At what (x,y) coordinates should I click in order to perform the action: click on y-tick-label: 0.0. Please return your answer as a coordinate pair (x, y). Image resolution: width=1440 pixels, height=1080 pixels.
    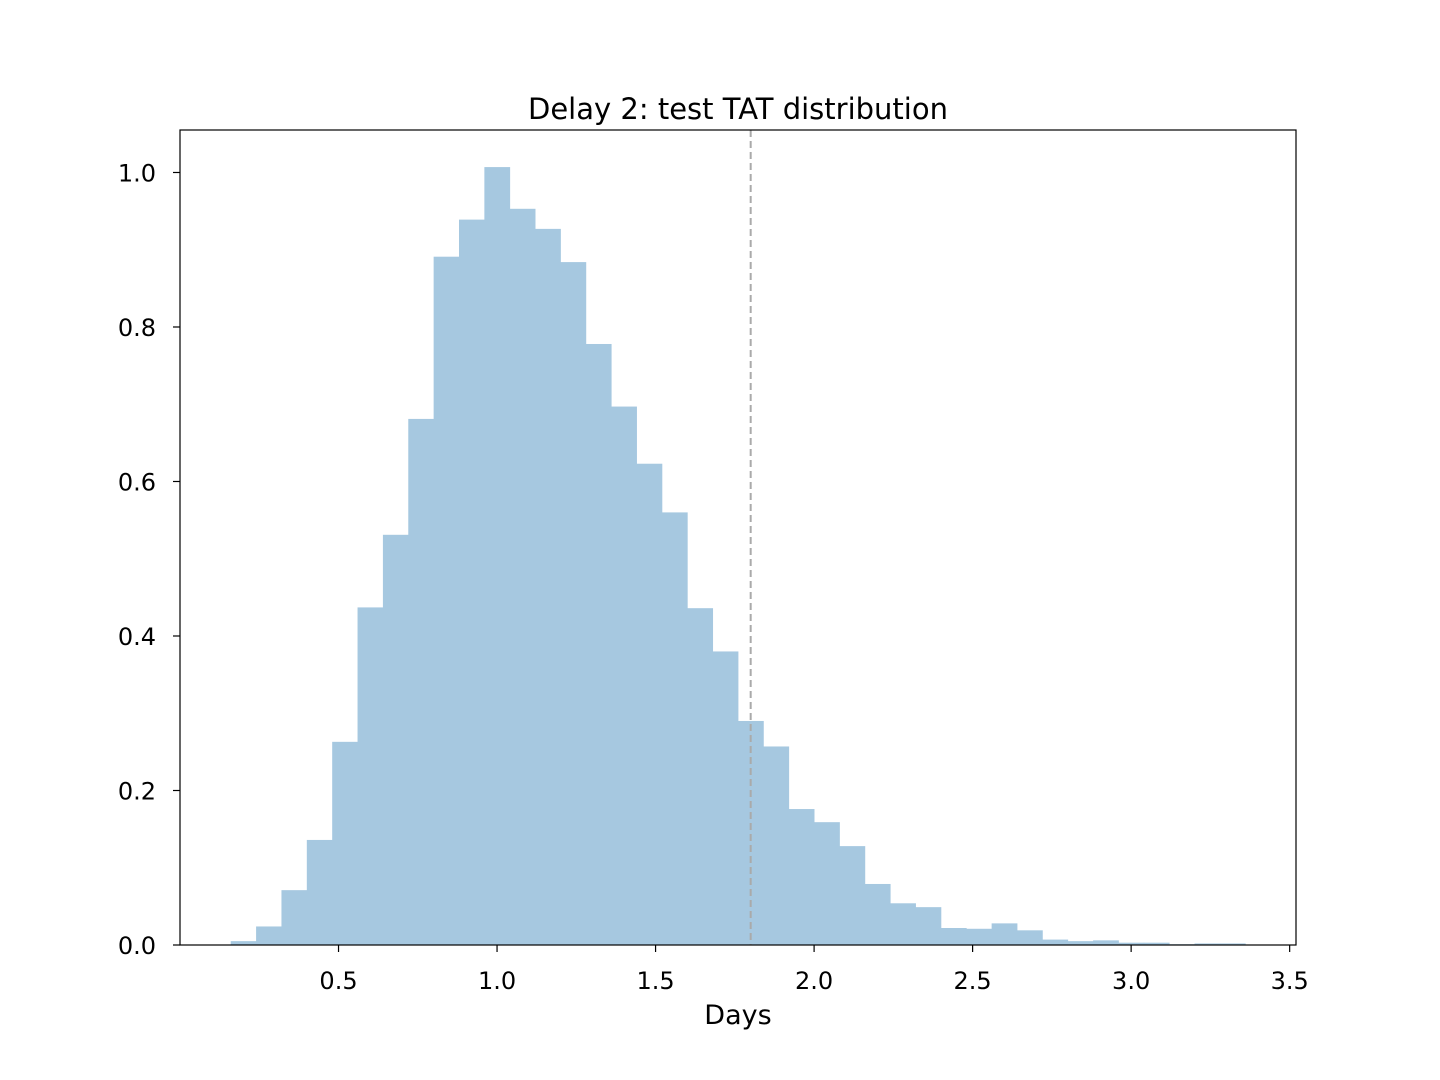
    Looking at the image, I should click on (137, 946).